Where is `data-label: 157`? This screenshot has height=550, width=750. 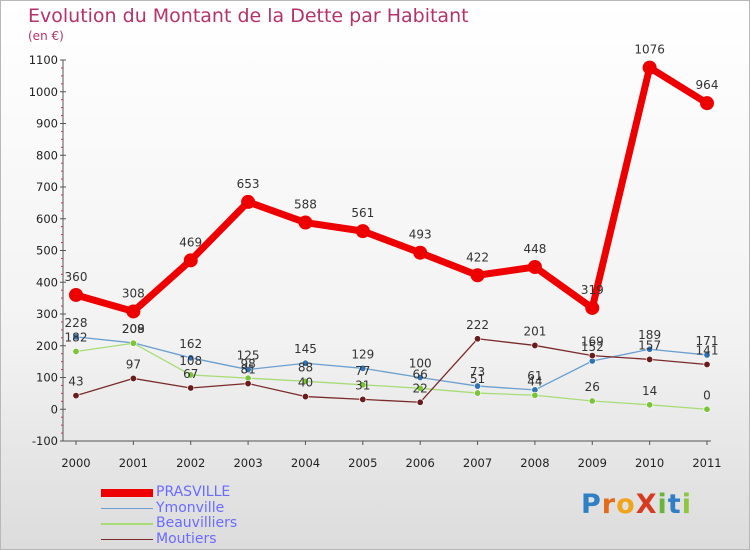
data-label: 157 is located at coordinates (649, 345).